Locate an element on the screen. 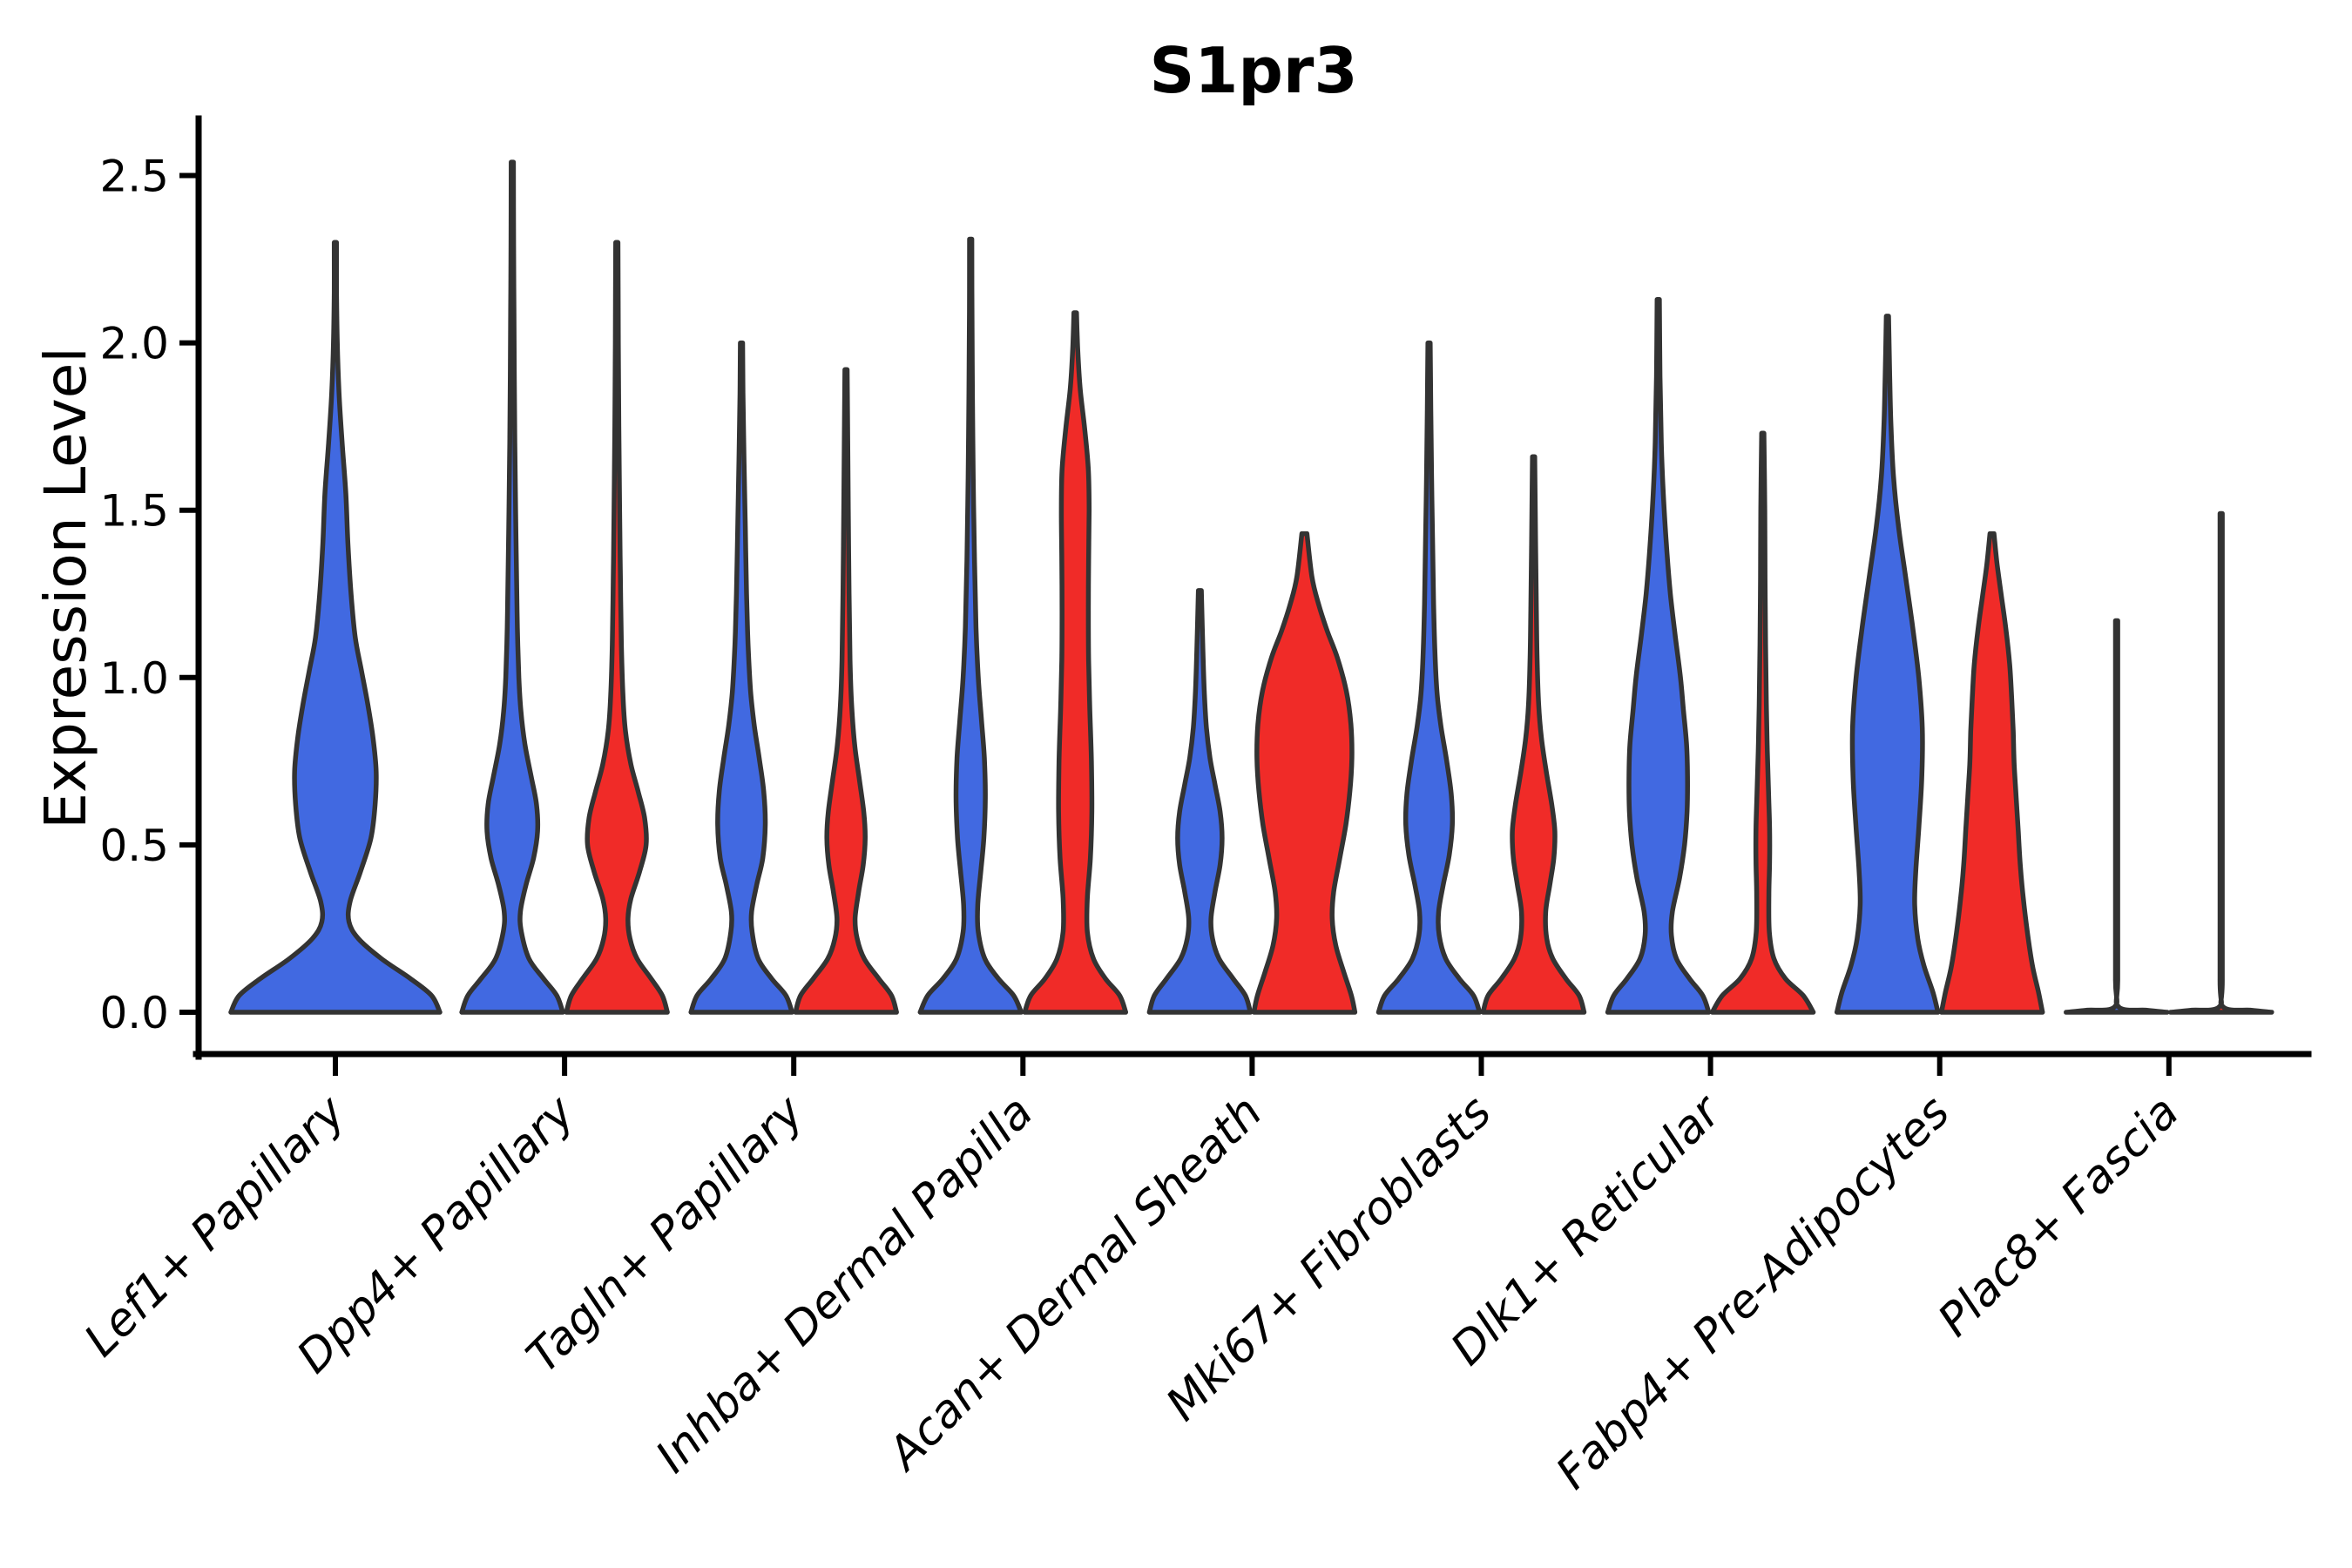 This screenshot has height=1568, width=2352. violin-dlk1-reticular-blue is located at coordinates (1658, 655).